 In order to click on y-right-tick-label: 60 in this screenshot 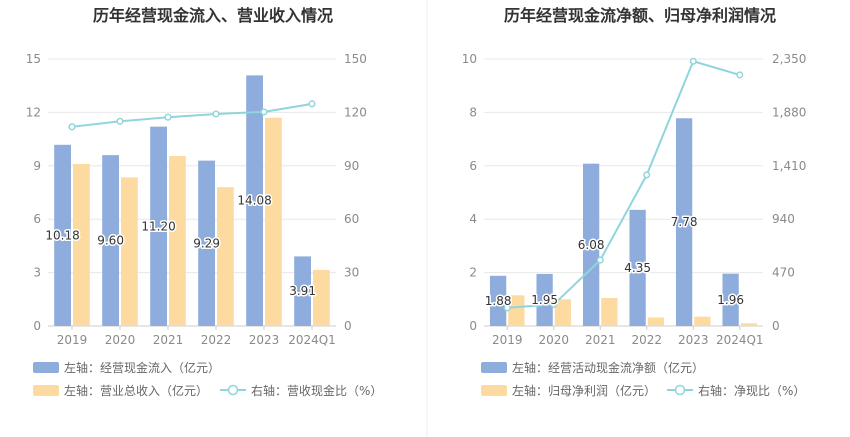, I will do `click(351, 219)`.